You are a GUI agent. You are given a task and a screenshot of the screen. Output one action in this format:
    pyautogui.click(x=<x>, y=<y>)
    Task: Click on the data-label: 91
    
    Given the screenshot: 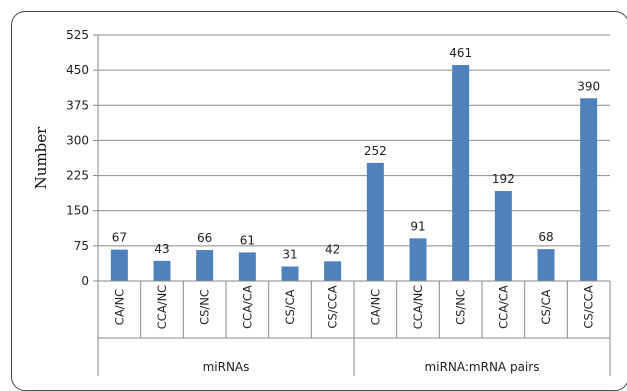 What is the action you would take?
    pyautogui.click(x=417, y=226)
    